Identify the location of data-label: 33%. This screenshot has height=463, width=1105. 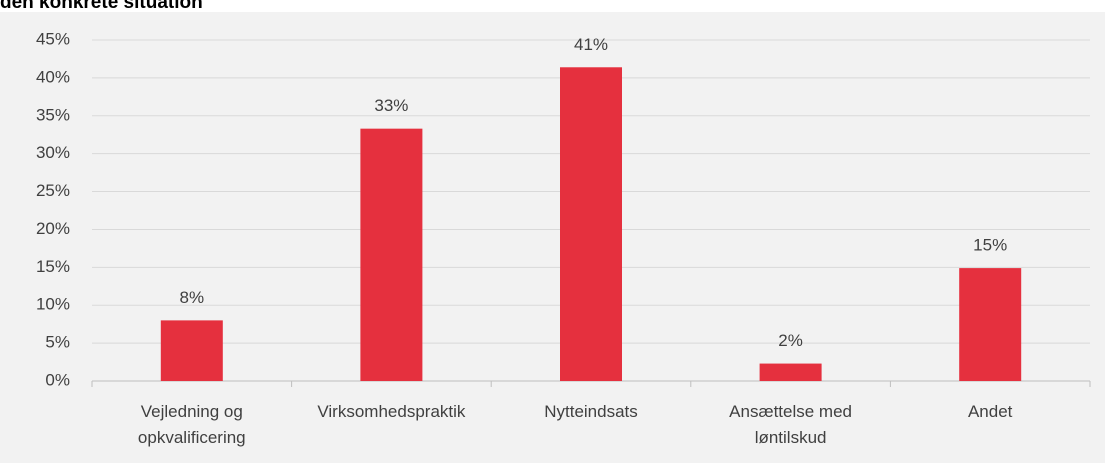
(391, 105).